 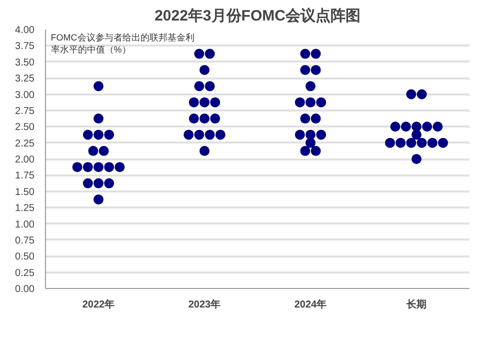 I want to click on y-tick-label: 0.50, so click(x=25, y=257).